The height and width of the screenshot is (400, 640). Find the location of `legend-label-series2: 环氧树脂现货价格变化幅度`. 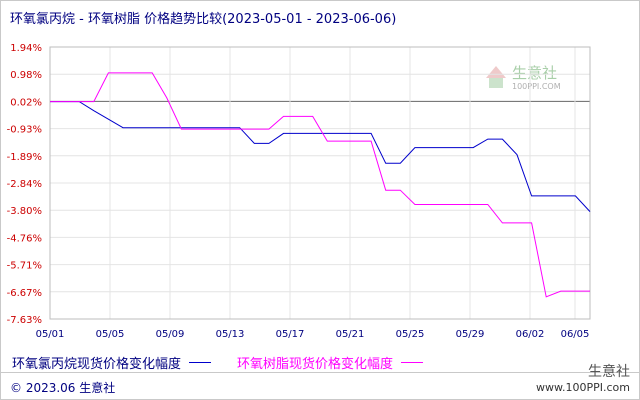

legend-label-series2: 环氧树脂现货价格变化幅度 is located at coordinates (315, 364).